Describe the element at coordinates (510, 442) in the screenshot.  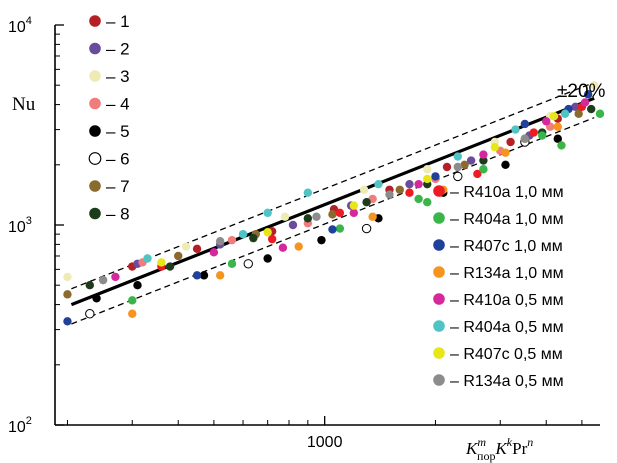
I see `x-label-k: k` at that location.